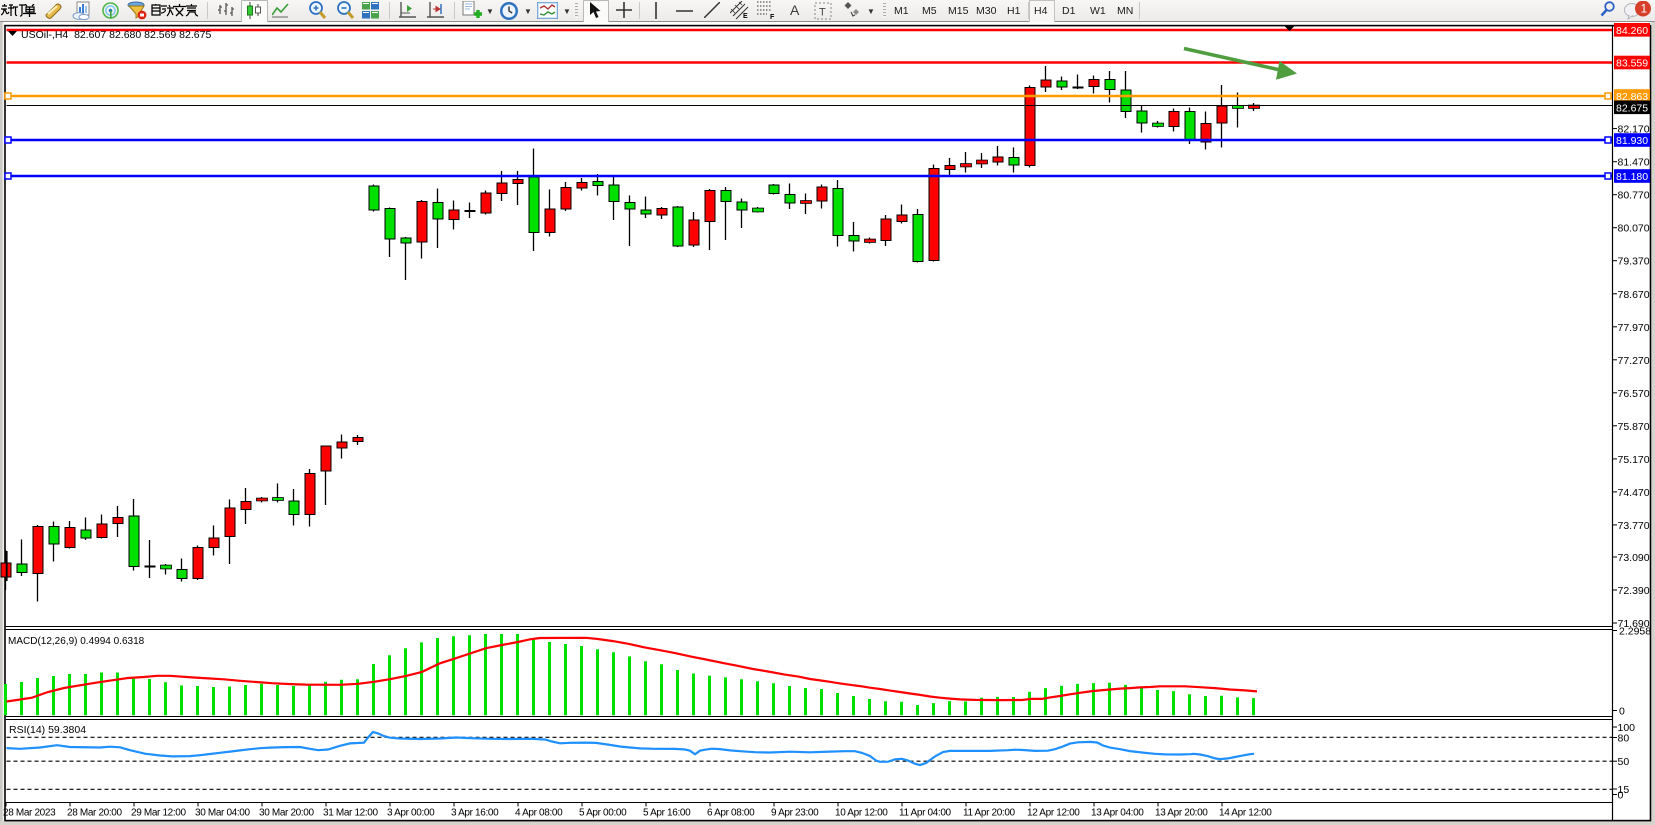 The width and height of the screenshot is (1655, 825). Describe the element at coordinates (667, 813) in the screenshot. I see `svg-text: 5 Apr 16:00` at that location.